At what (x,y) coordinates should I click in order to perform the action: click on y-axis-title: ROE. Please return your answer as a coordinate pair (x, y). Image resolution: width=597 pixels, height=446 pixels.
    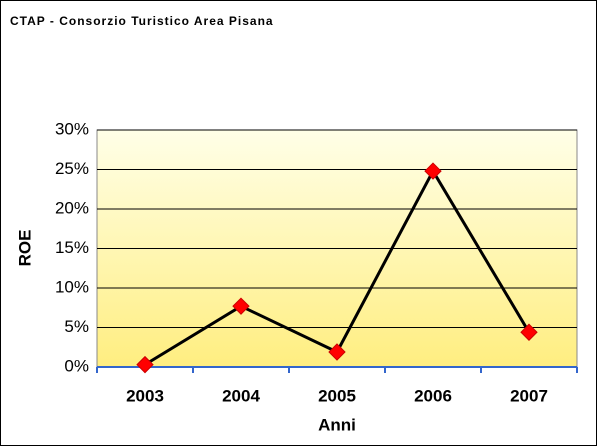
    Looking at the image, I should click on (24, 248).